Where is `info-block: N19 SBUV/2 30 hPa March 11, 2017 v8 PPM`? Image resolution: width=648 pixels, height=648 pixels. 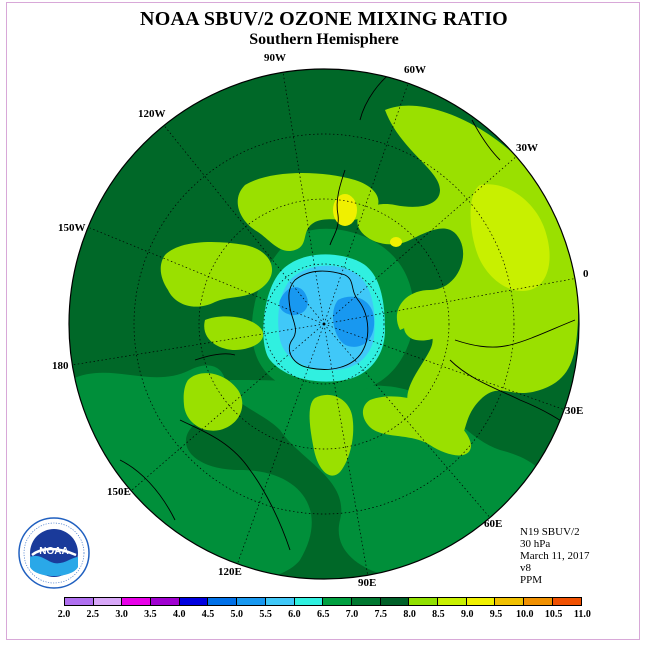
info-block: N19 SBUV/2 30 hPa March 11, 2017 v8 PPM is located at coordinates (555, 556).